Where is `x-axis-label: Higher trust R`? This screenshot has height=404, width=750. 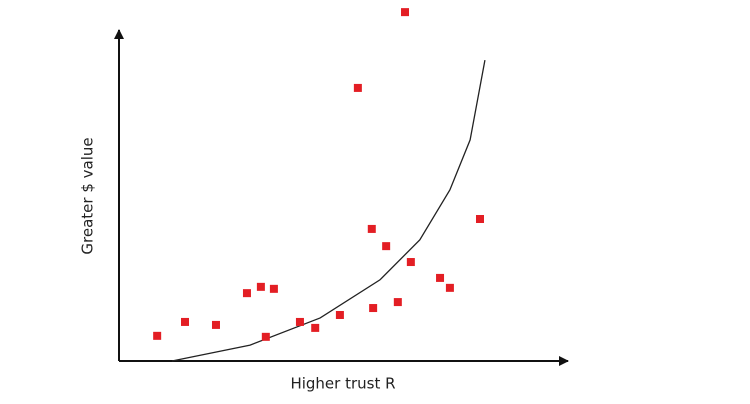
x-axis-label: Higher trust R is located at coordinates (342, 384).